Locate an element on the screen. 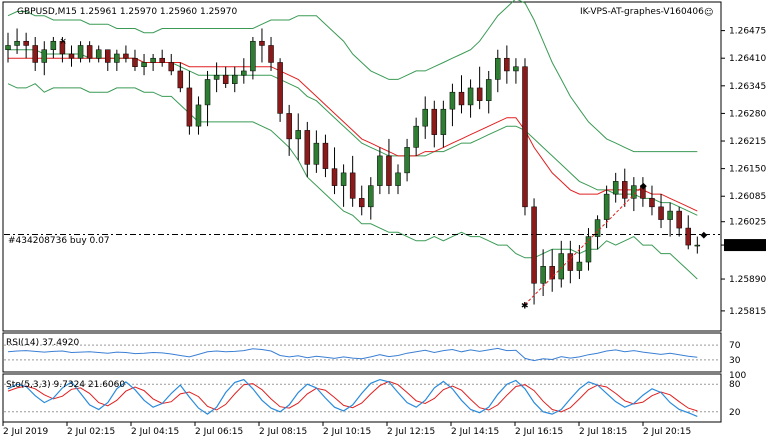  time-tick-label: 2 Jul 02:15 is located at coordinates (91, 432).